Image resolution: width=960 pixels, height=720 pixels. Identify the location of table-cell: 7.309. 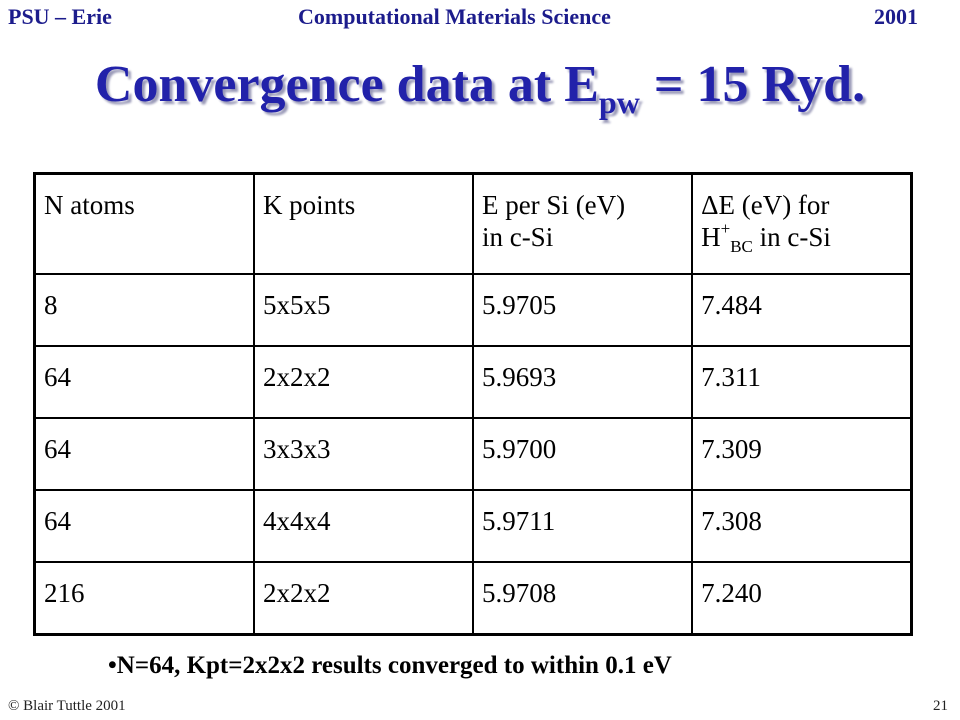
(802, 454).